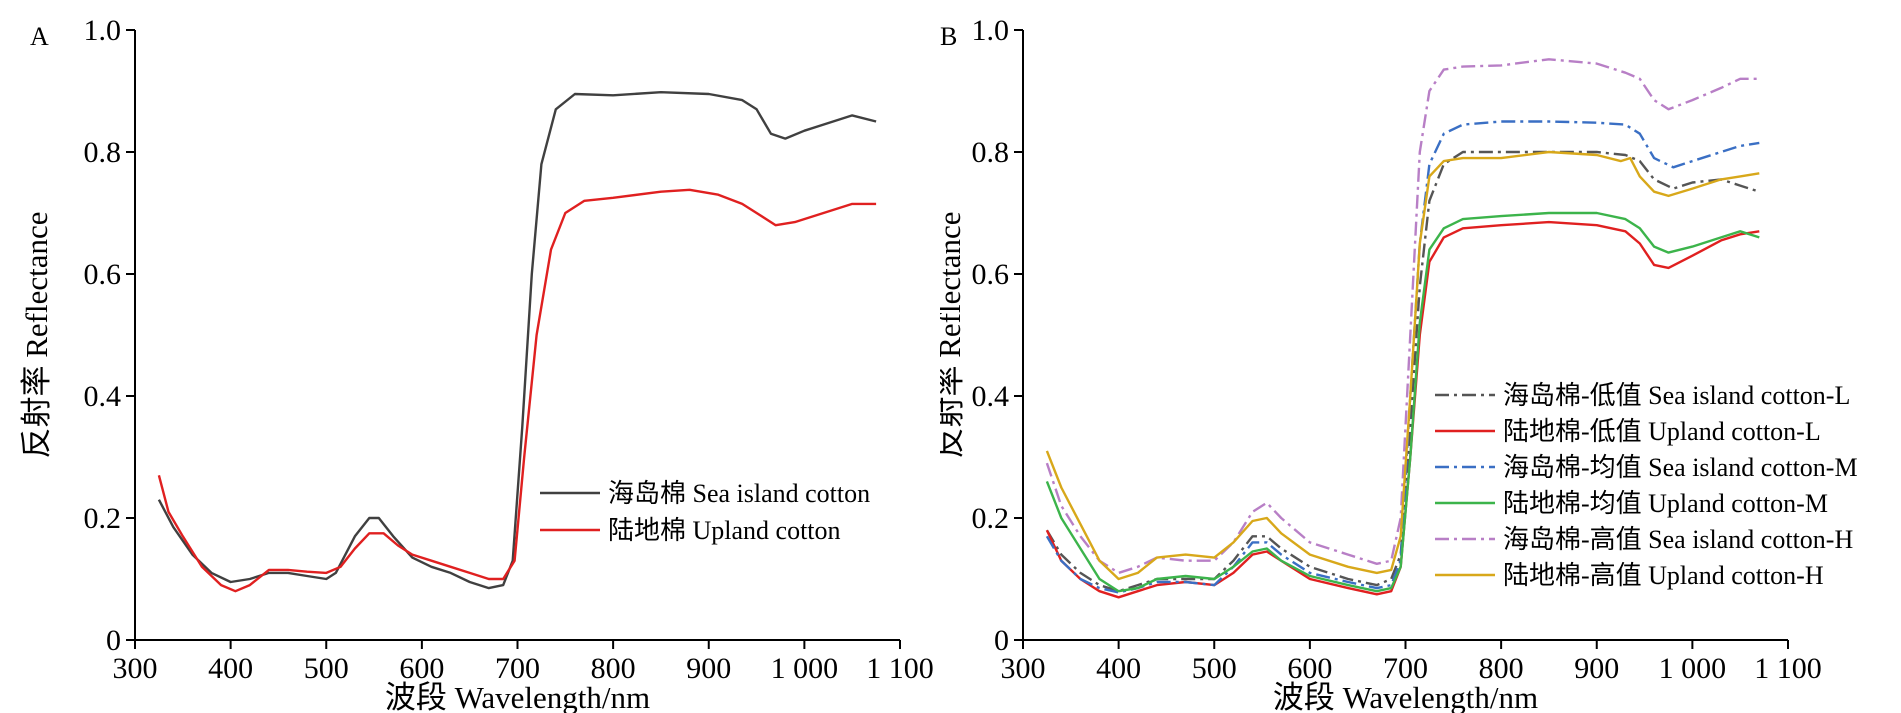 The image size is (1901, 713). Describe the element at coordinates (724, 530) in the screenshot. I see `legend-label-2: 陆地棉 Upland cotton` at that location.